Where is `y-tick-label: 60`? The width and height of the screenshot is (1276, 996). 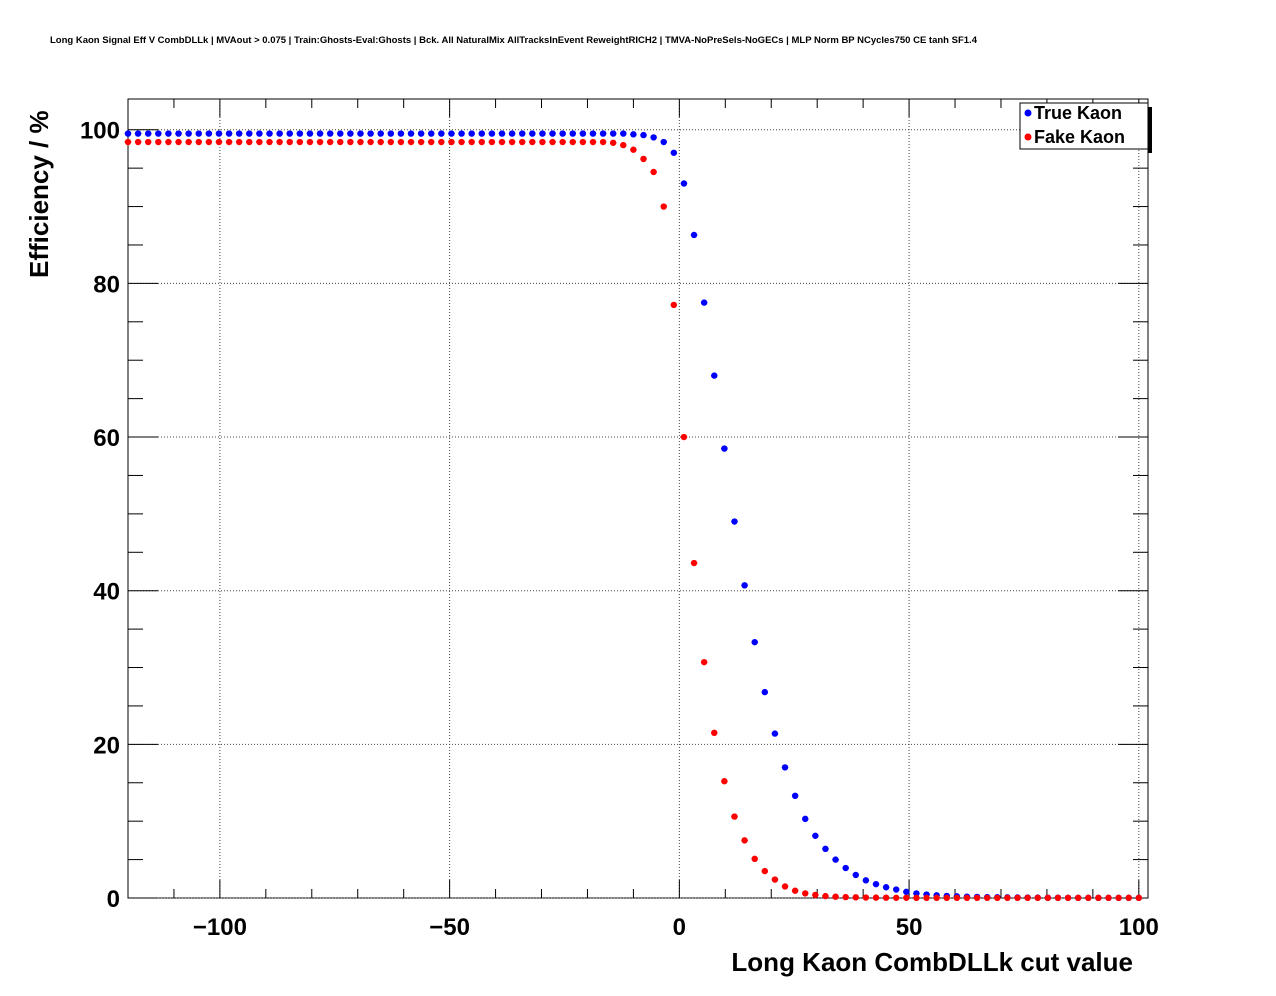 y-tick-label: 60 is located at coordinates (106, 438).